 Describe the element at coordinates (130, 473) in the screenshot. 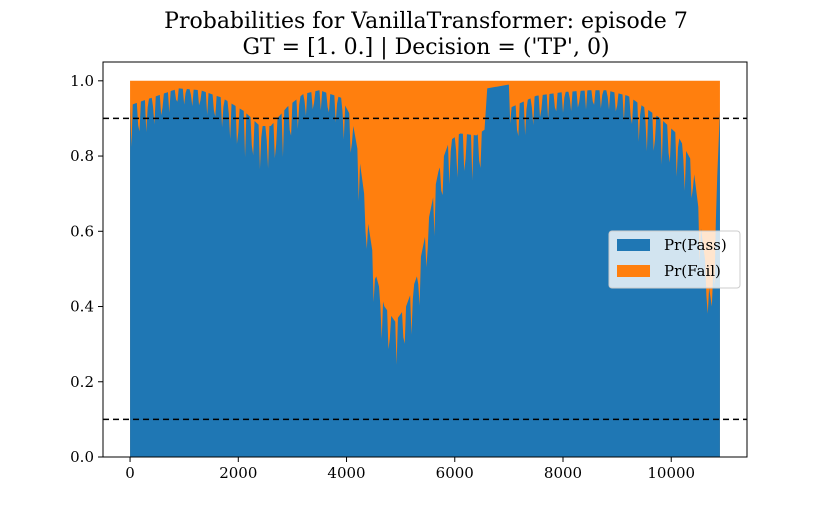

I see `x-tick-label: 0` at that location.